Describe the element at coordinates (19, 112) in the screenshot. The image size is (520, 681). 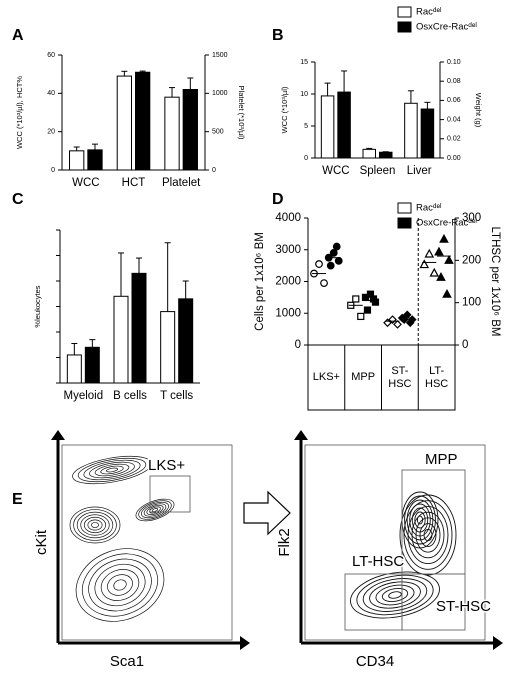
I see `axis-label: WCC (*10³/µl), HCT%` at that location.